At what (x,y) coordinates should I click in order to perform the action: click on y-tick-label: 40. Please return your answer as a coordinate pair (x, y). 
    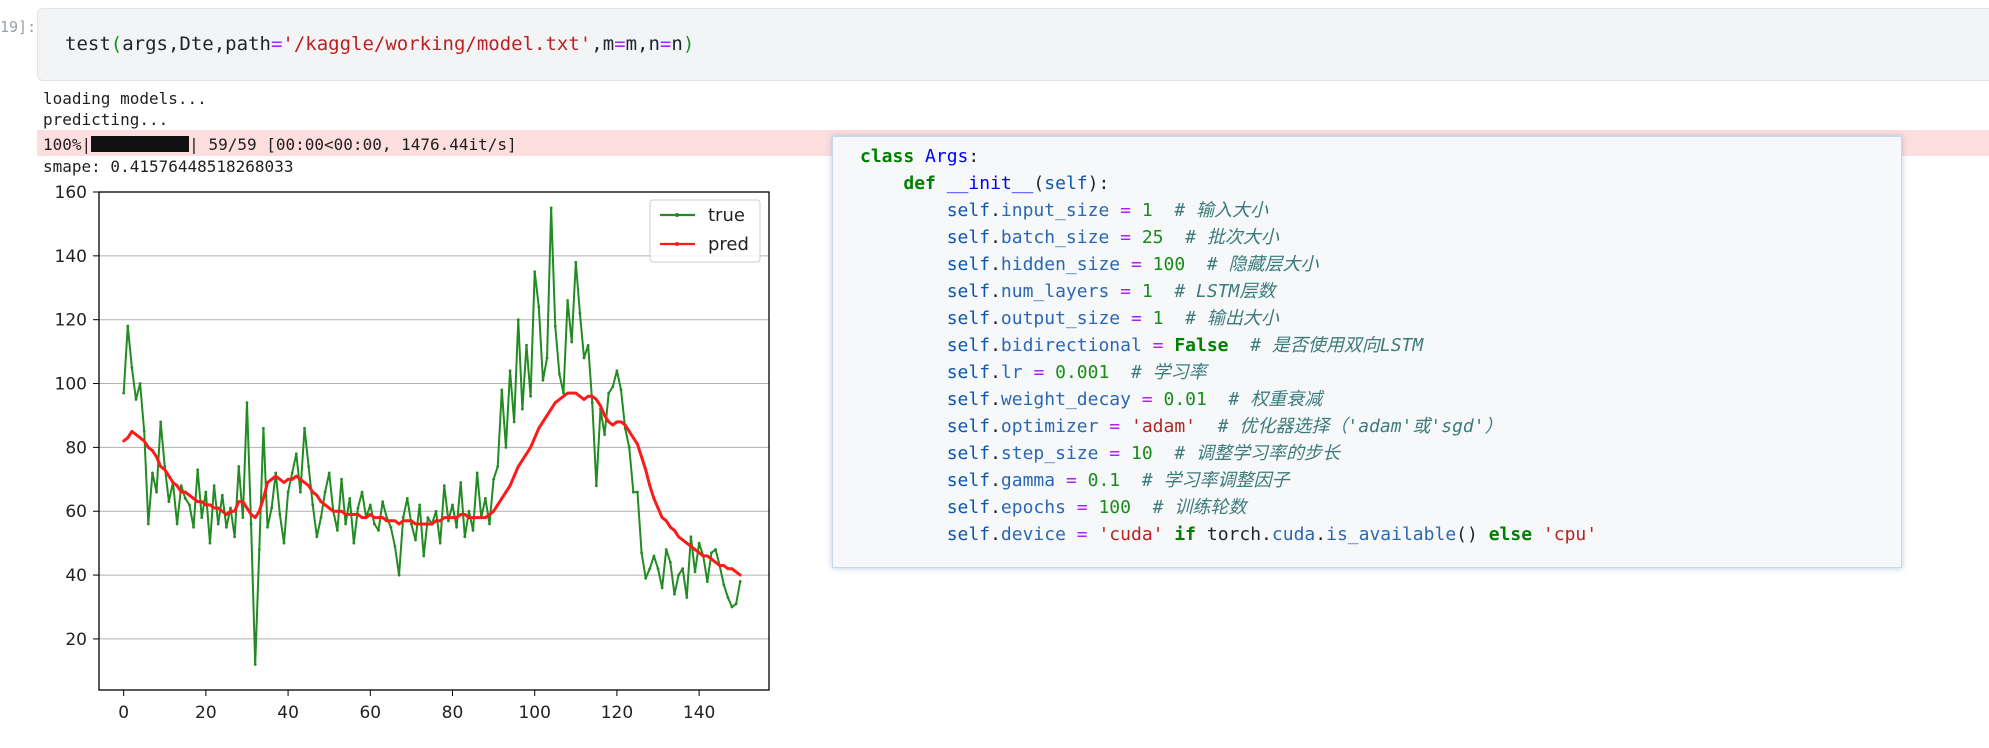
    Looking at the image, I should click on (76, 576).